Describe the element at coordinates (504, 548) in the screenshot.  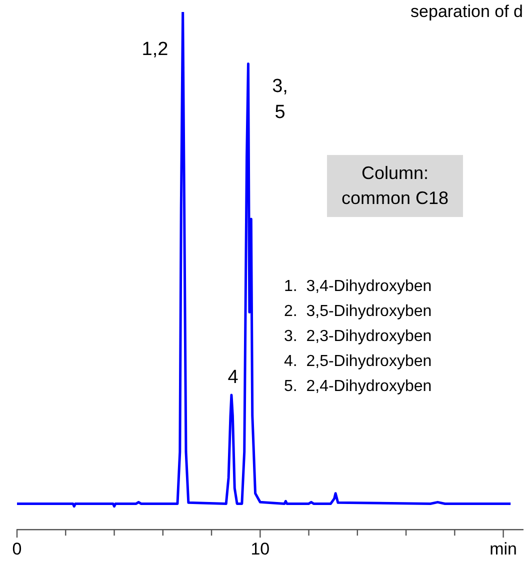
I see `x-tick-label: min` at that location.